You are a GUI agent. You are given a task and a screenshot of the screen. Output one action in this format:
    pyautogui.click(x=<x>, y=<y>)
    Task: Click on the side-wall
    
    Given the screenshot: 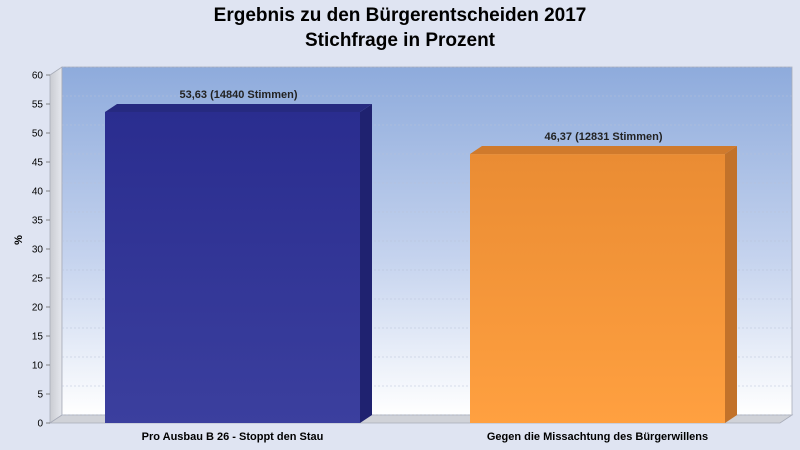 What is the action you would take?
    pyautogui.click(x=56, y=245)
    